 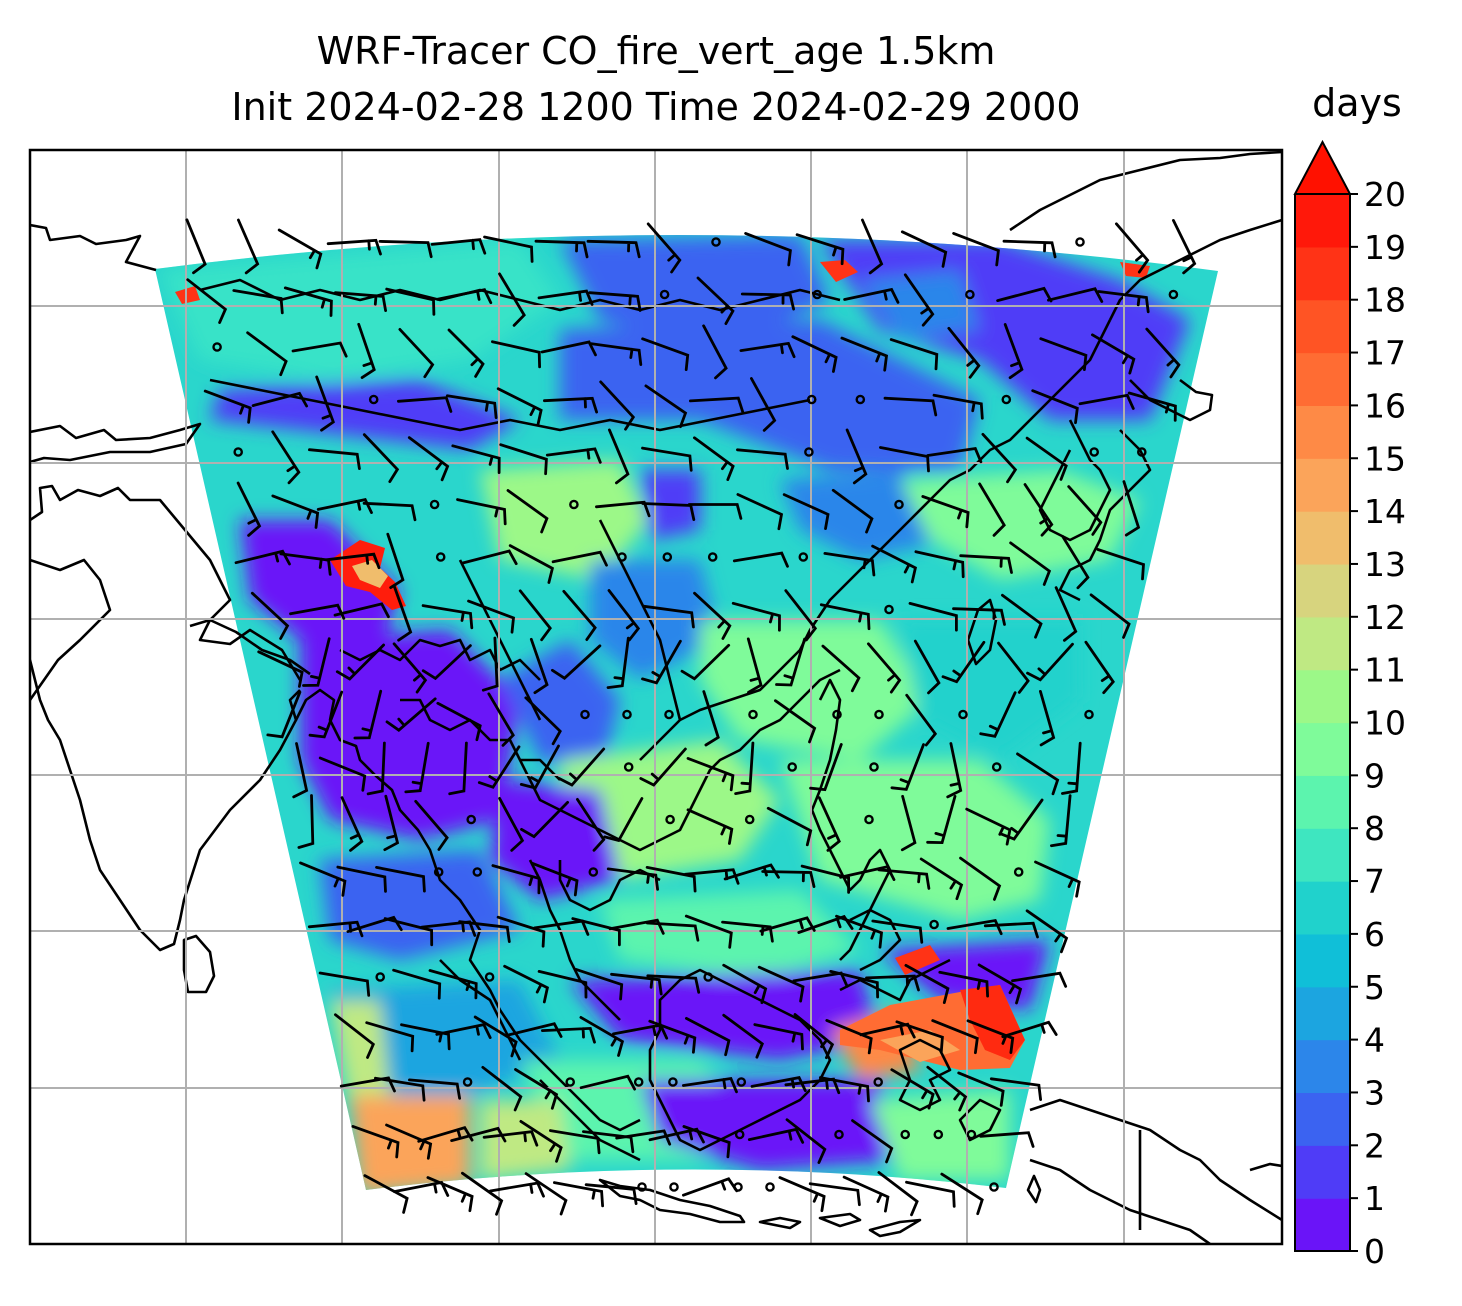 I want to click on colorbar-tick-label: 4, so click(x=1374, y=1040).